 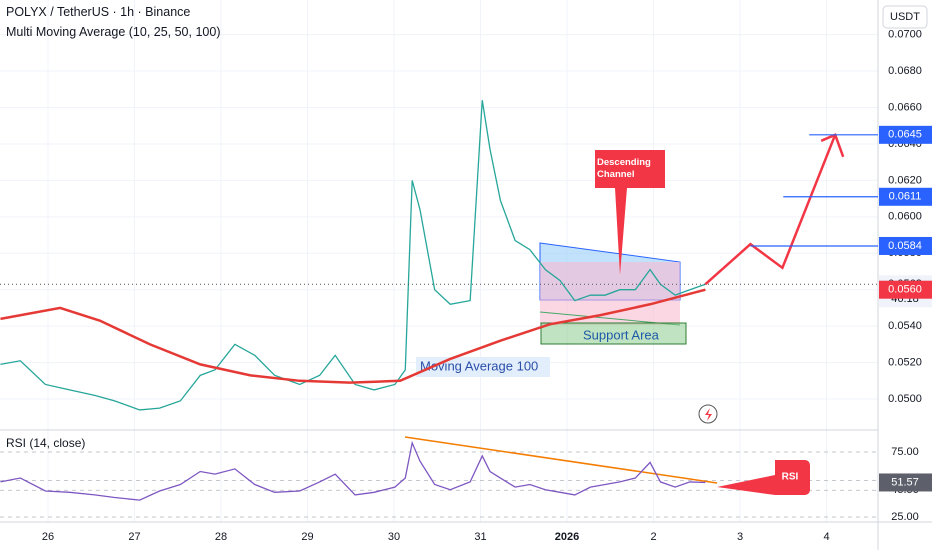 What do you see at coordinates (905, 452) in the screenshot?
I see `rsi-tick-label: 75.00` at bounding box center [905, 452].